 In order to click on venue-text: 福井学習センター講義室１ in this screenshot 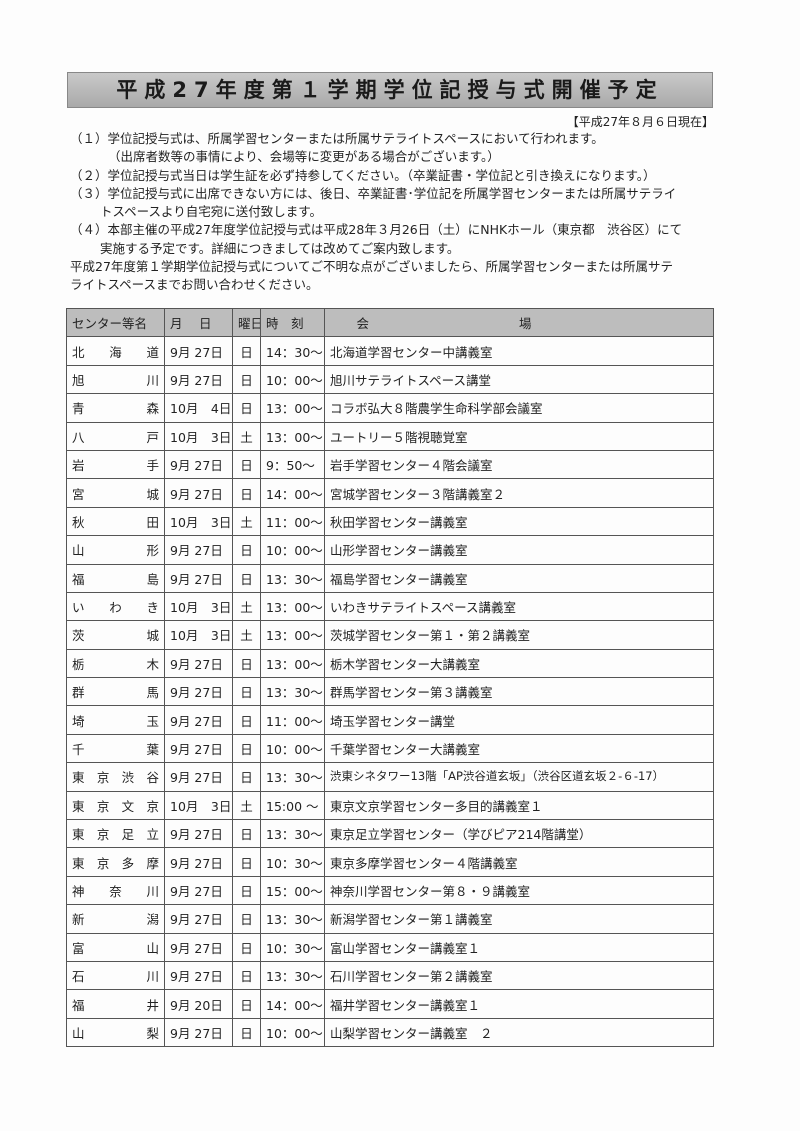, I will do `click(405, 1005)`.